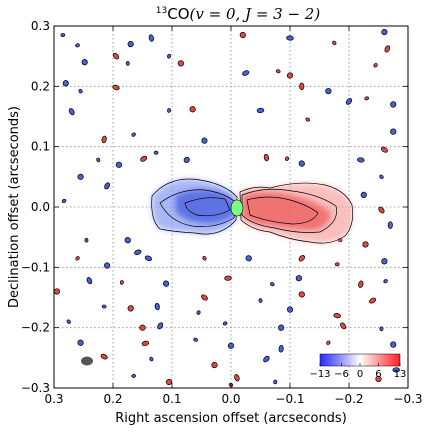  What do you see at coordinates (14, 207) in the screenshot?
I see `y-axis-label: Declination offset (arcseconds)` at bounding box center [14, 207].